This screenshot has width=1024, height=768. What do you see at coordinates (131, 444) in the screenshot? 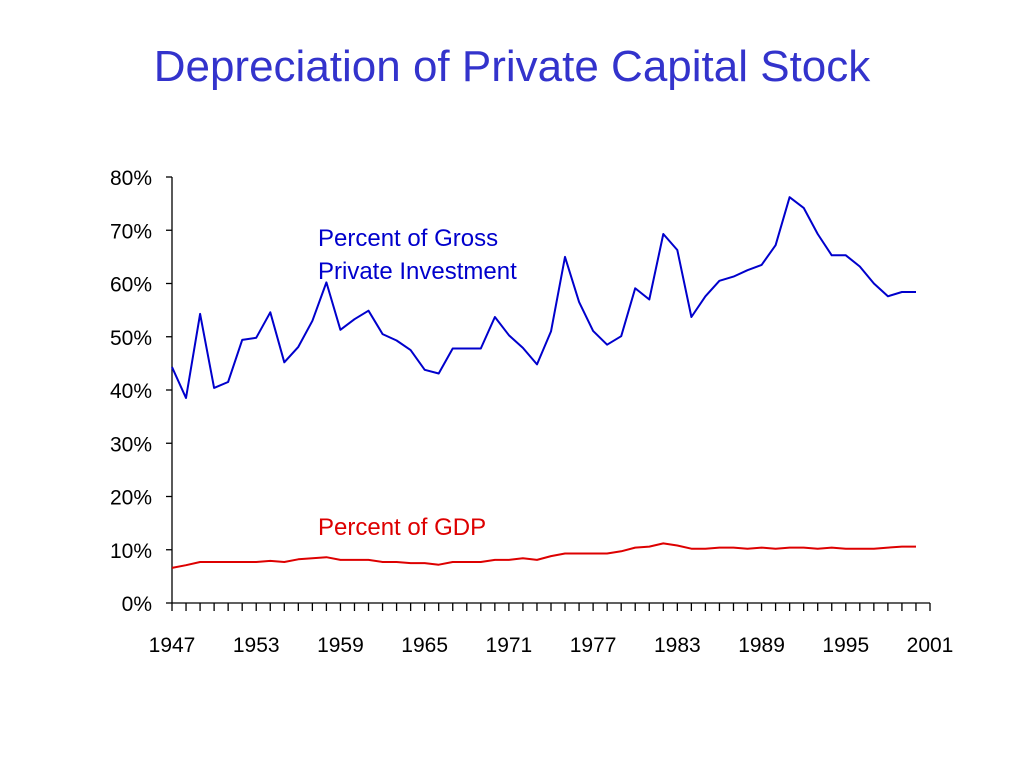
I see `y-tick-label: 30%` at bounding box center [131, 444].